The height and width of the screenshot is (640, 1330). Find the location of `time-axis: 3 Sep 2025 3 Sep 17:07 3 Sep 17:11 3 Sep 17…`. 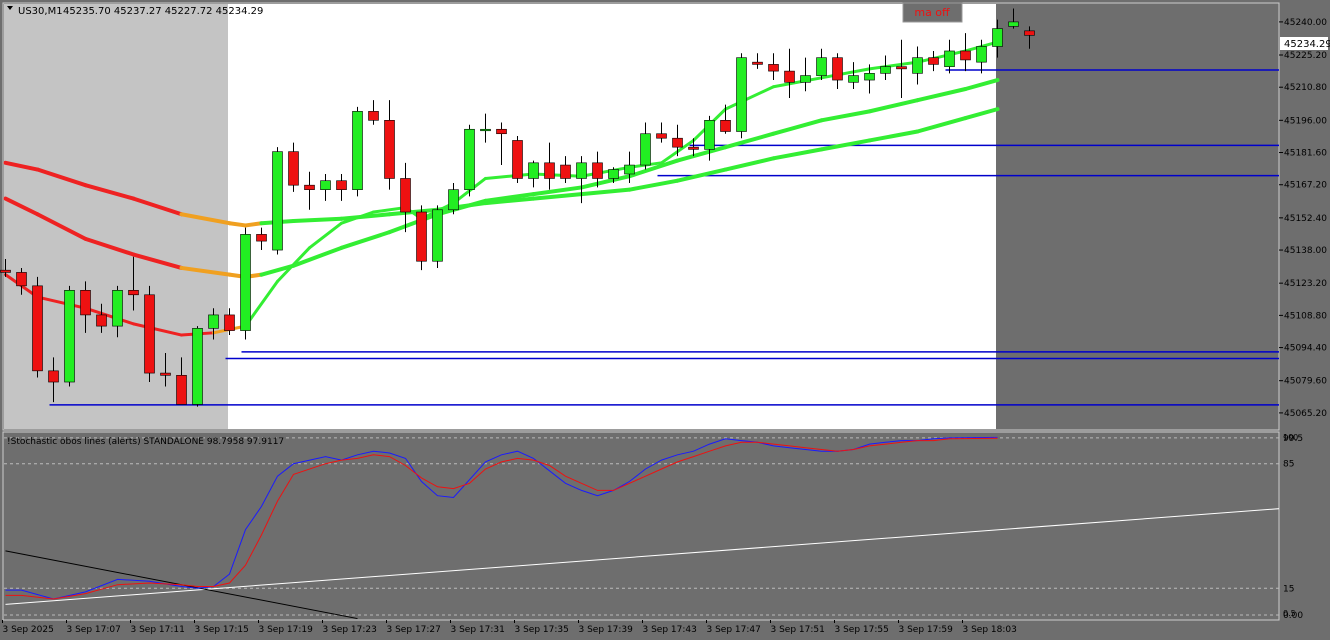

time-axis: 3 Sep 2025 3 Sep 17:07 3 Sep 17:11 3 Sep 17… is located at coordinates (509, 627).